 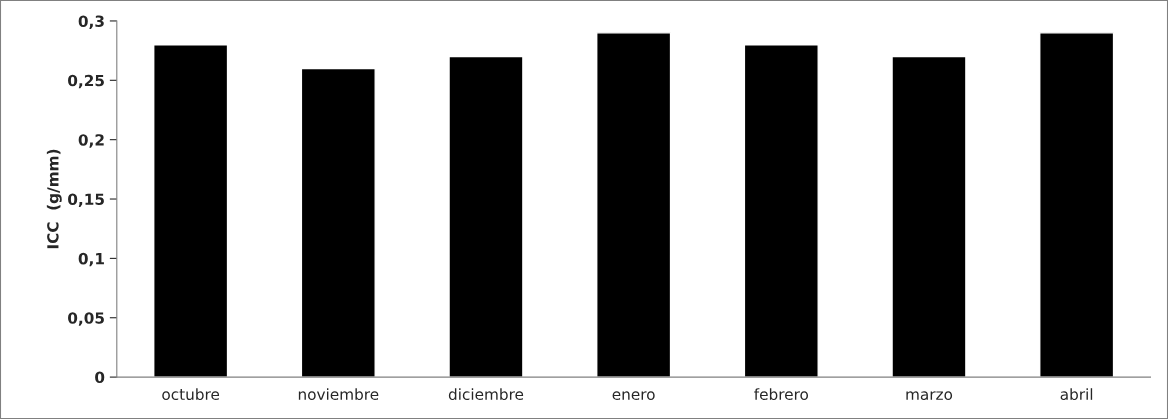 What do you see at coordinates (91, 259) in the screenshot?
I see `y-tick-label: 0,1` at bounding box center [91, 259].